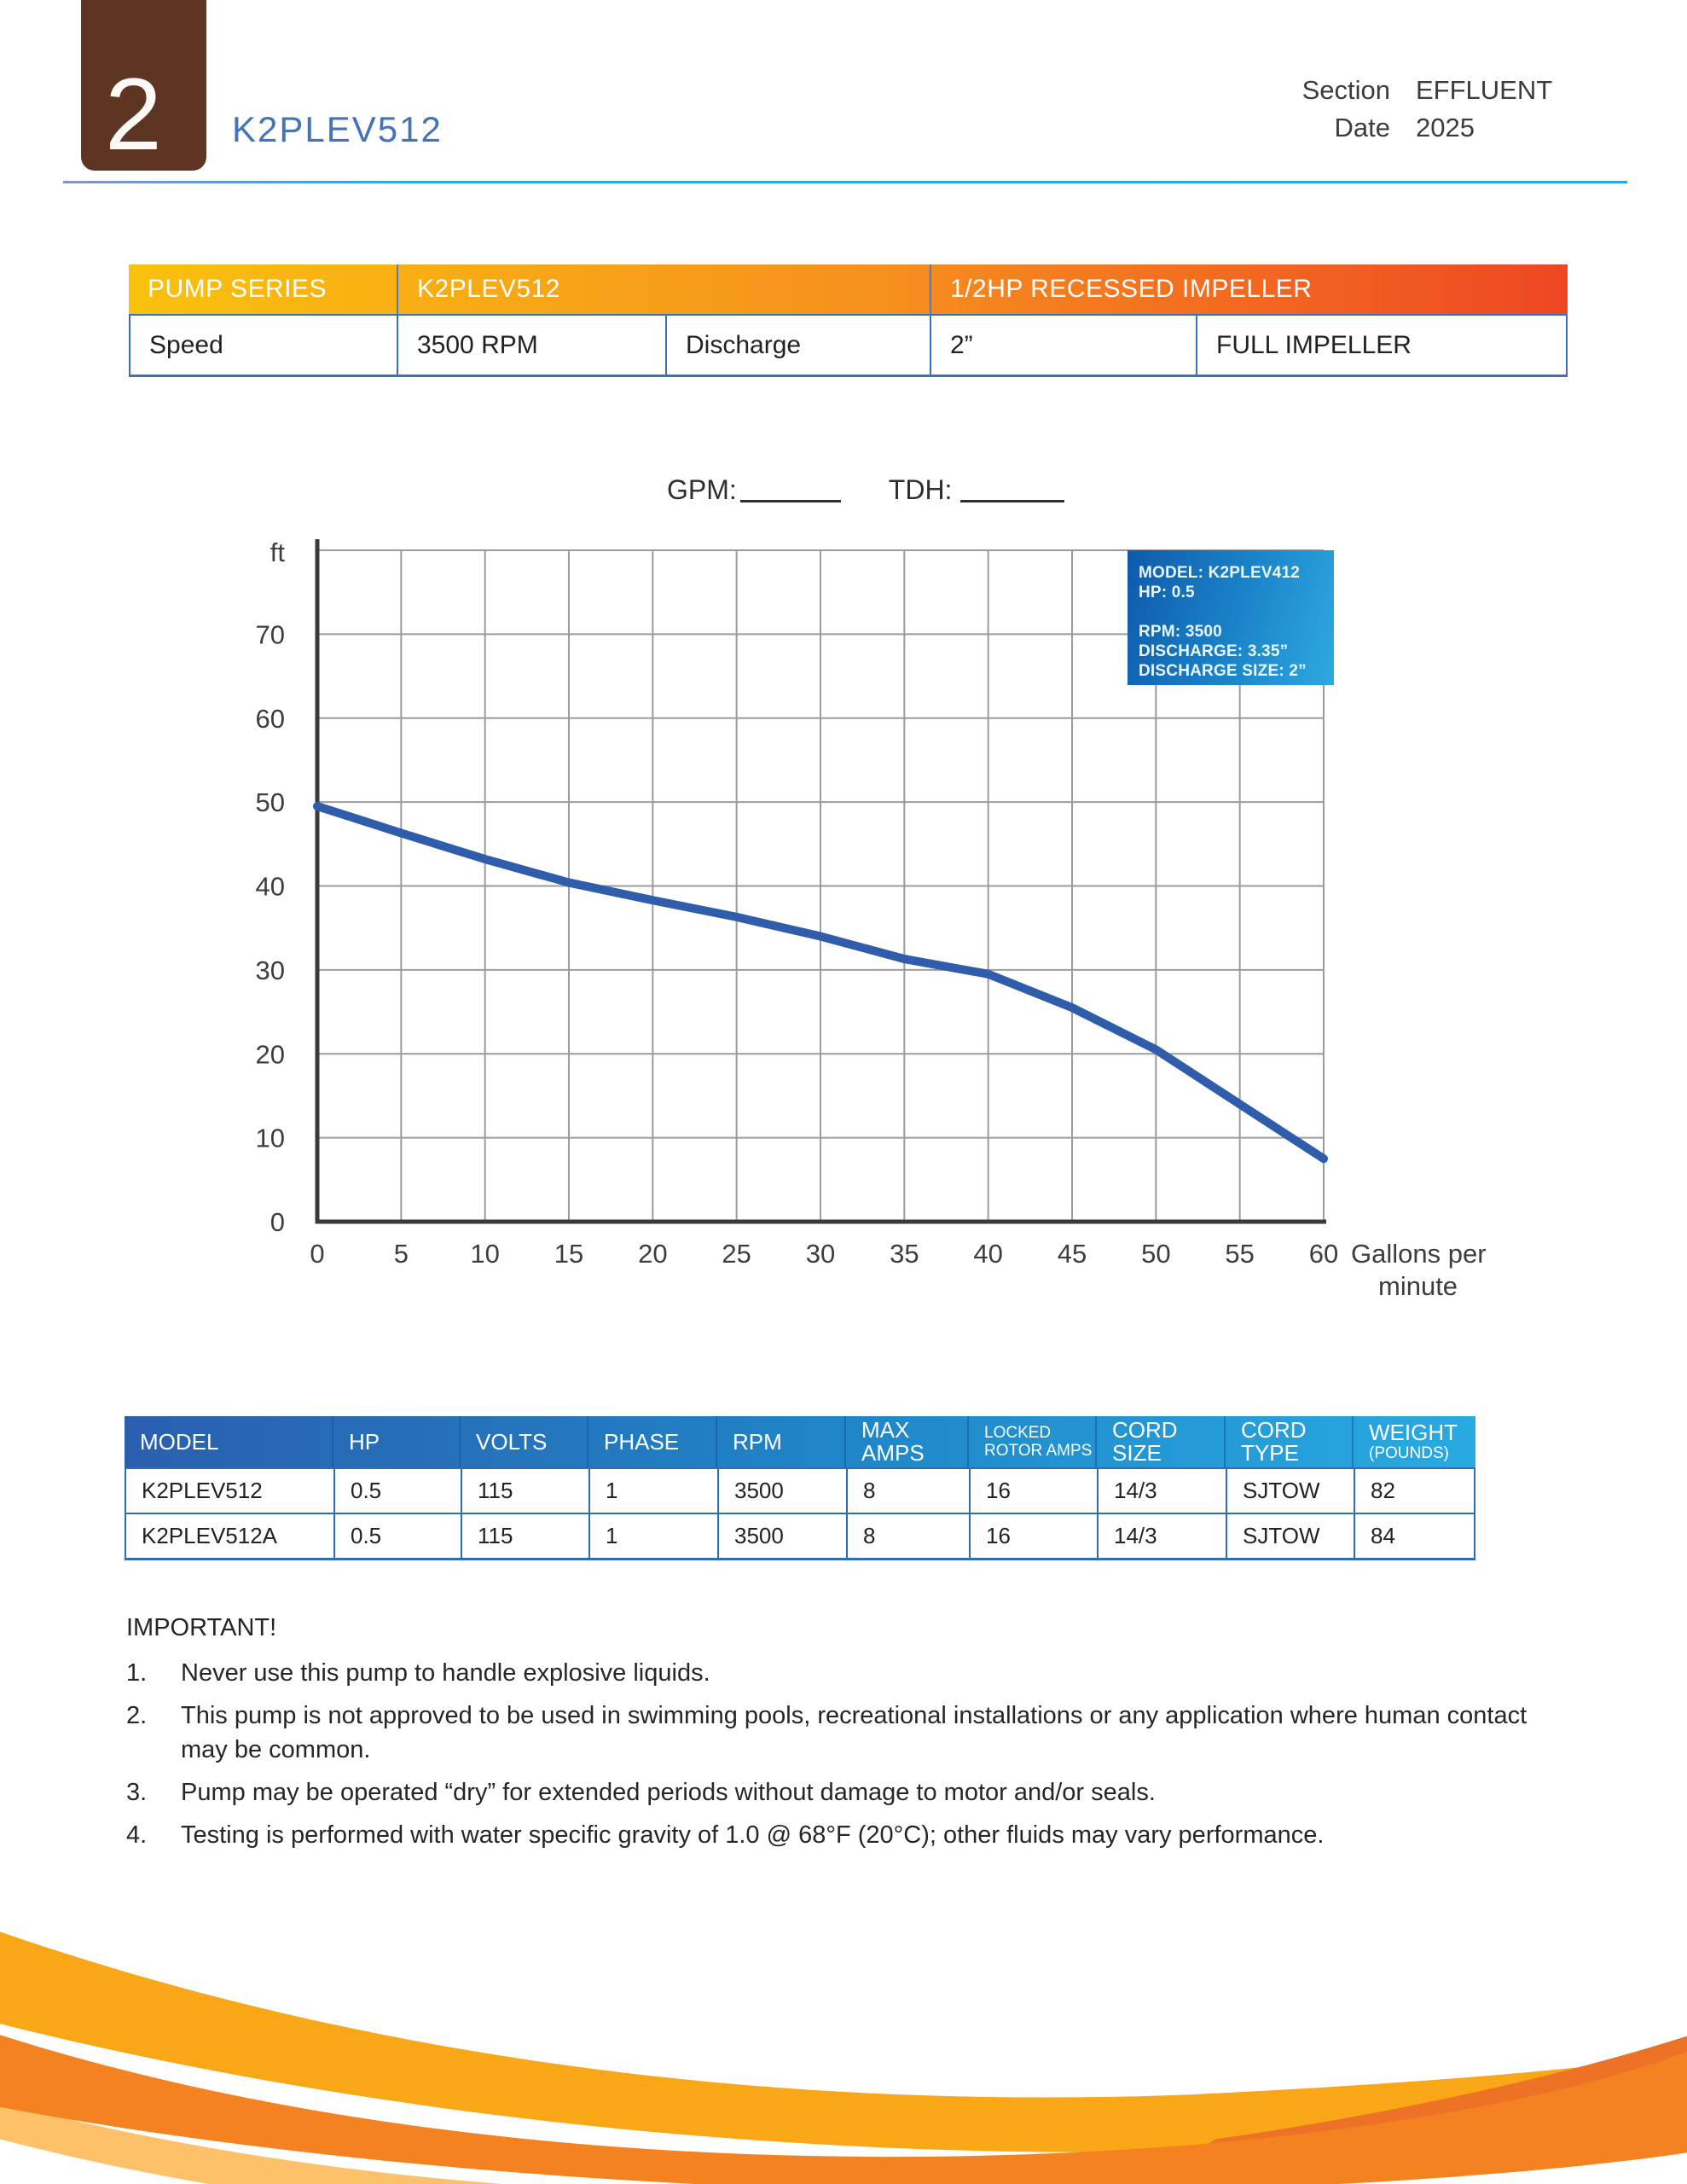 The height and width of the screenshot is (2184, 1687). What do you see at coordinates (137, 1673) in the screenshot?
I see `item-number: 1.` at bounding box center [137, 1673].